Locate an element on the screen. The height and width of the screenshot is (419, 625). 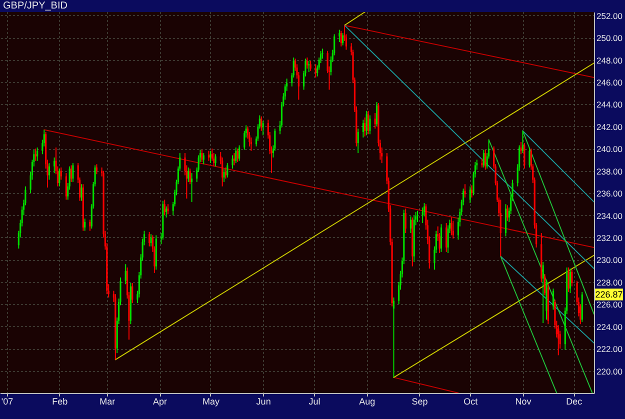
y-tick-label: 238.00 is located at coordinates (609, 171).